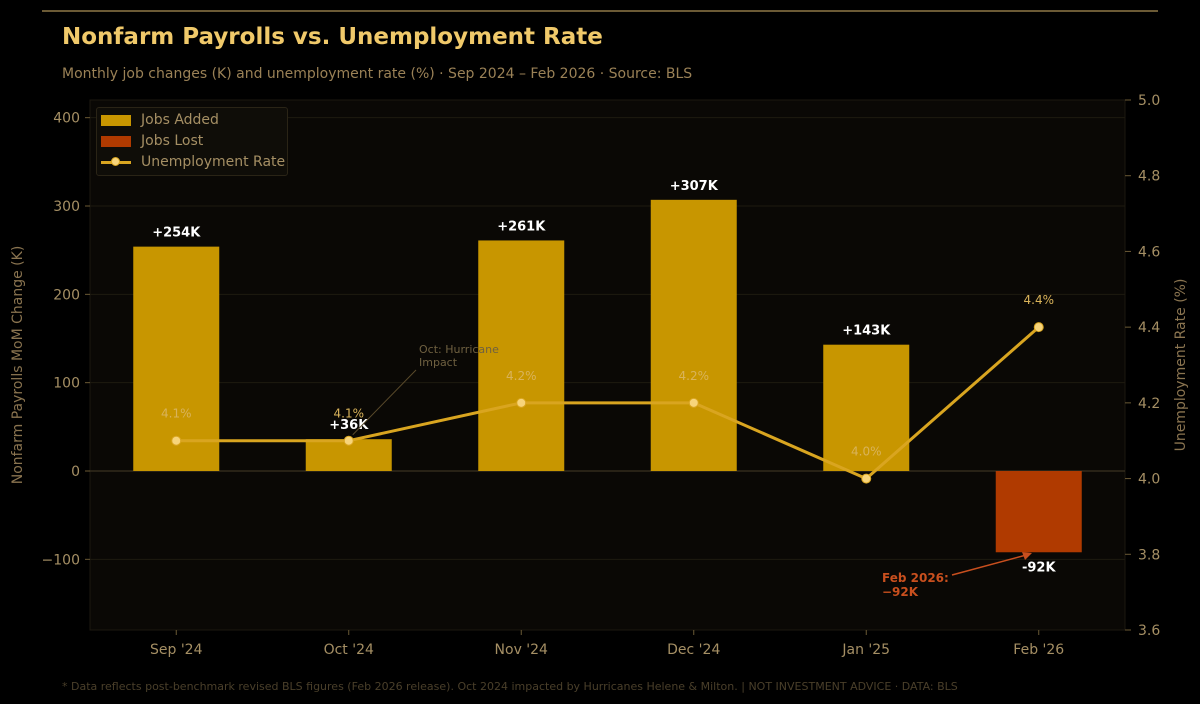 This screenshot has height=704, width=1200. I want to click on y2-tick-label: 4.6, so click(1149, 252).